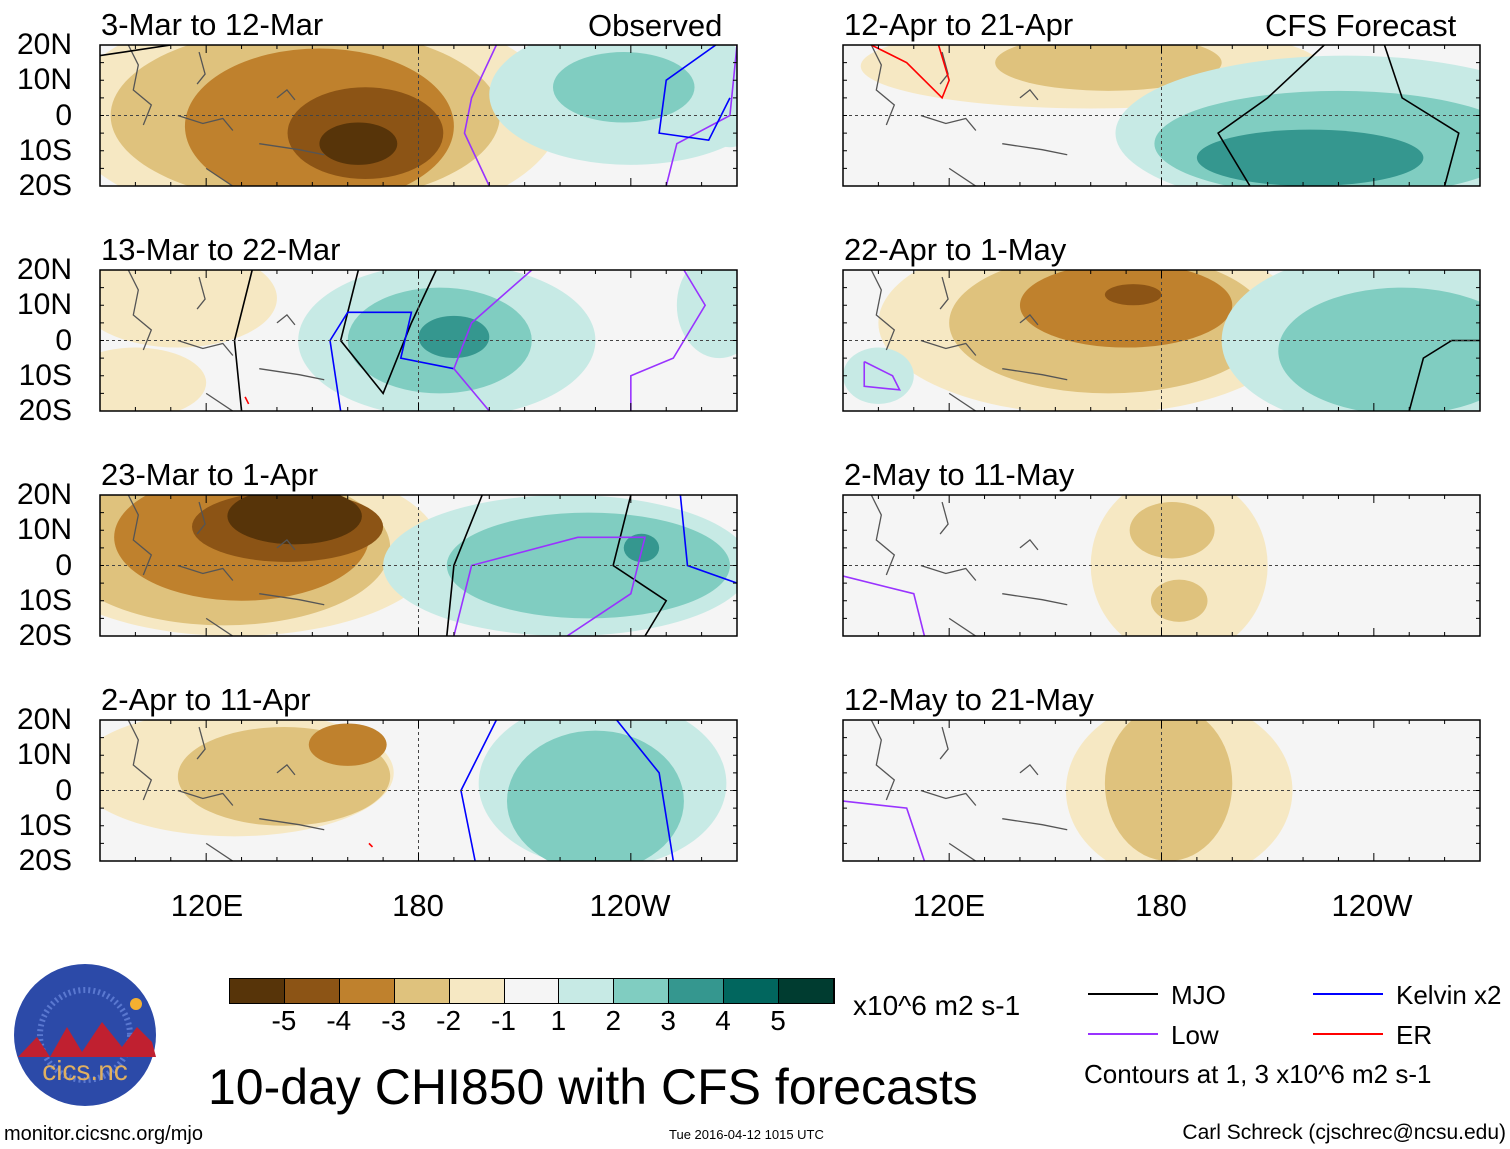 Image resolution: width=1510 pixels, height=1149 pixels. Describe the element at coordinates (206, 699) in the screenshot. I see `panel-title: 2-Apr to 11-Apr` at that location.